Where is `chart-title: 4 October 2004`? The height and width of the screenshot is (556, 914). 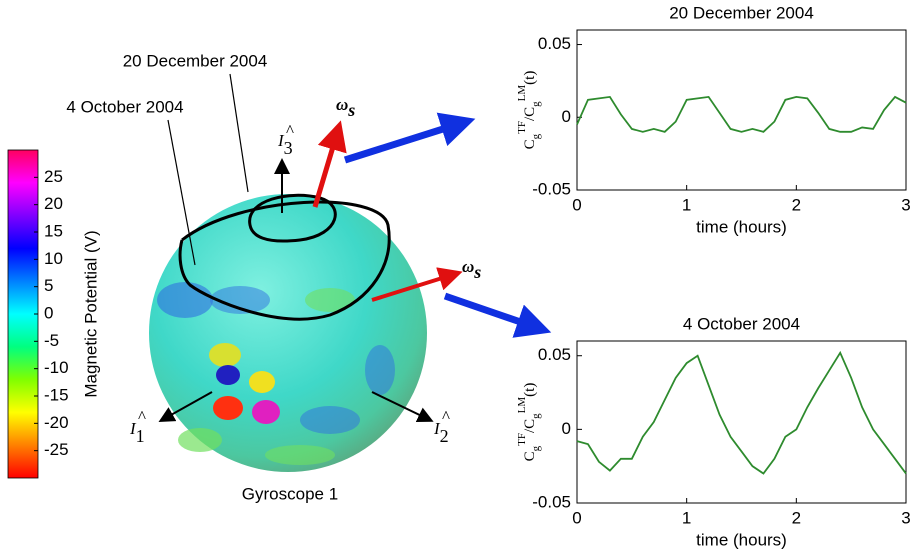
chart-title: 4 October 2004 is located at coordinates (741, 323).